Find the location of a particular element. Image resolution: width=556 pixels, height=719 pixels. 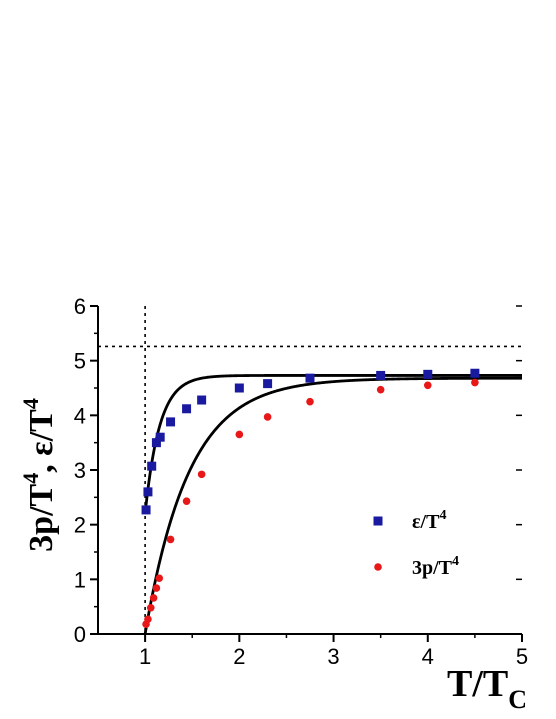

legend-label: ε/T4 is located at coordinates (429, 520).